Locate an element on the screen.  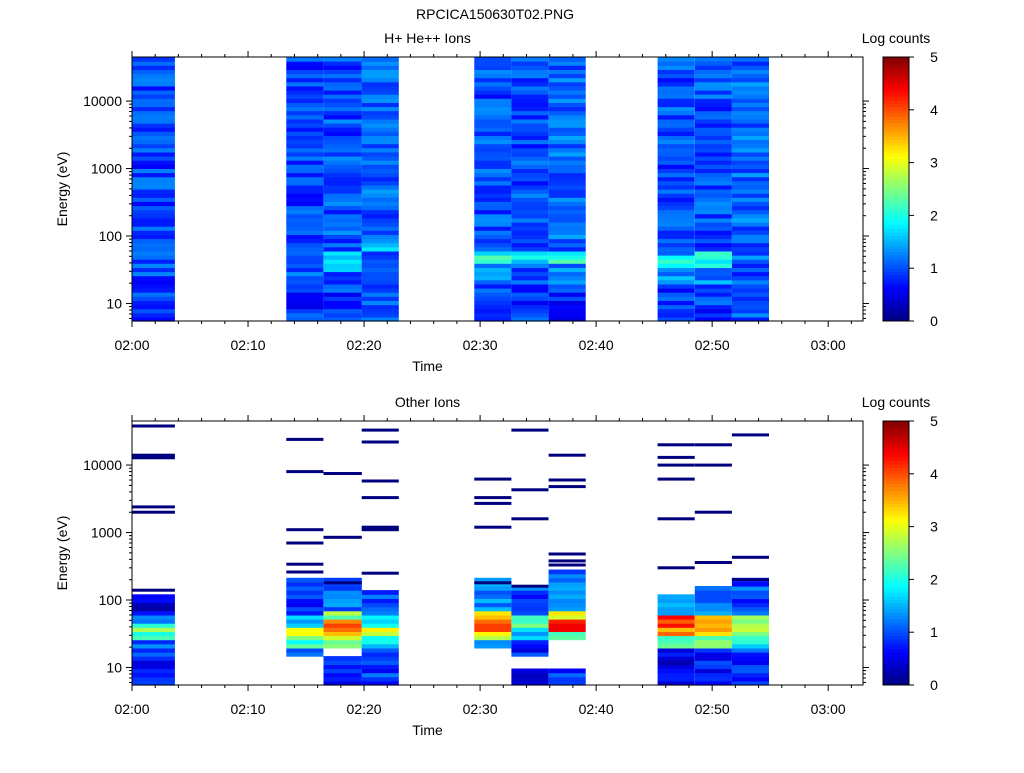
panel-title: H+ He++ Ions is located at coordinates (427, 38).